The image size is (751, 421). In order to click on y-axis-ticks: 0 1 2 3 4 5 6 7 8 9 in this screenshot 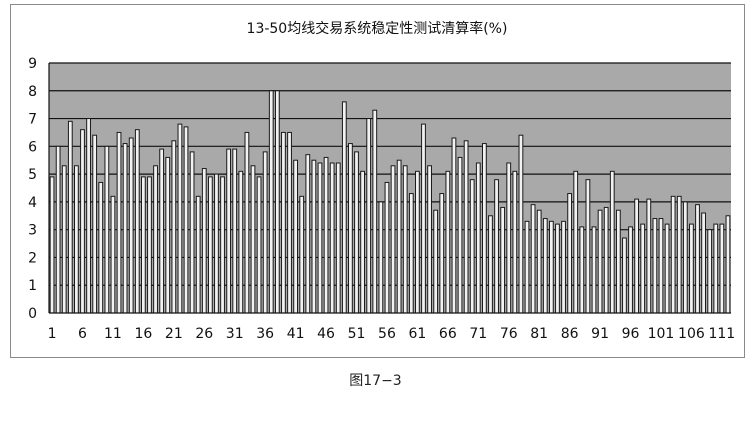, I will do `click(32, 189)`.